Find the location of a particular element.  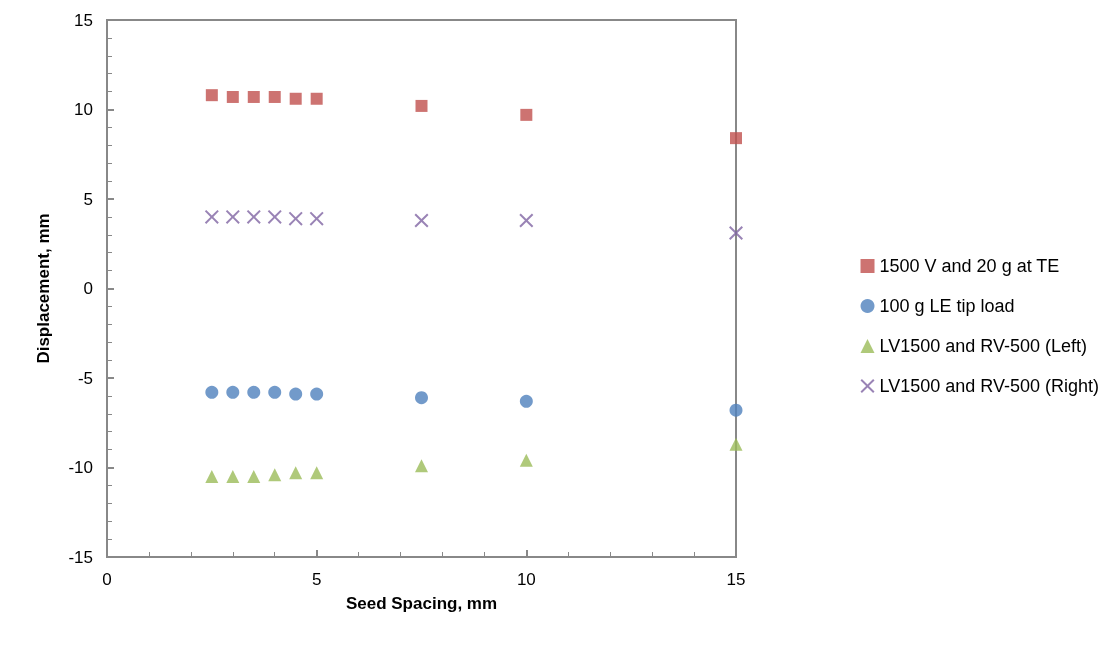

legend-label: LV1500 and RV-500 (Right) is located at coordinates (989, 386).